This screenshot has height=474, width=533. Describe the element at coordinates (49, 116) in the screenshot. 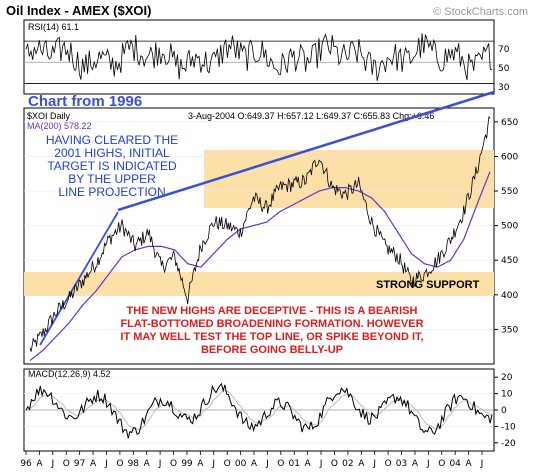

I see `symbol-label: $XOI Daily` at that location.